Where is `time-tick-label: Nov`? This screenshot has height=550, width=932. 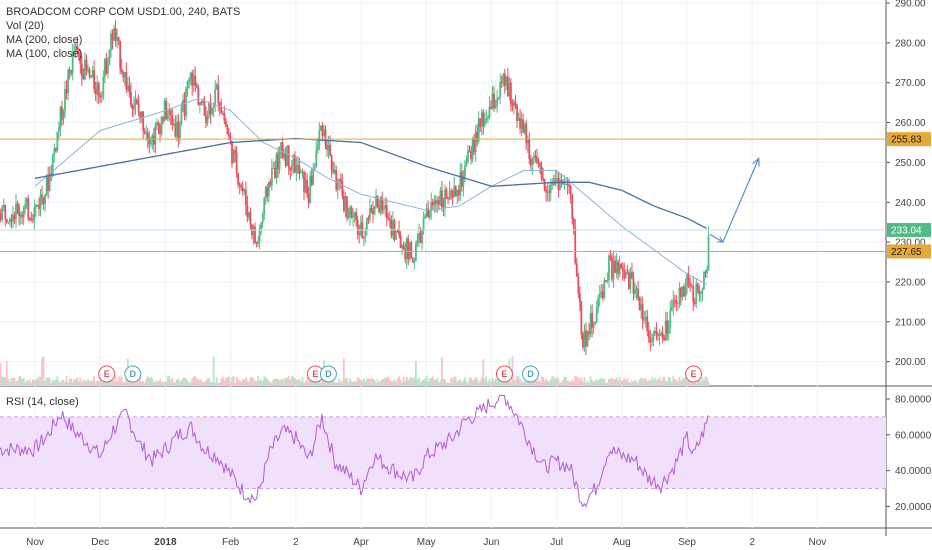
time-tick-label: Nov is located at coordinates (818, 542).